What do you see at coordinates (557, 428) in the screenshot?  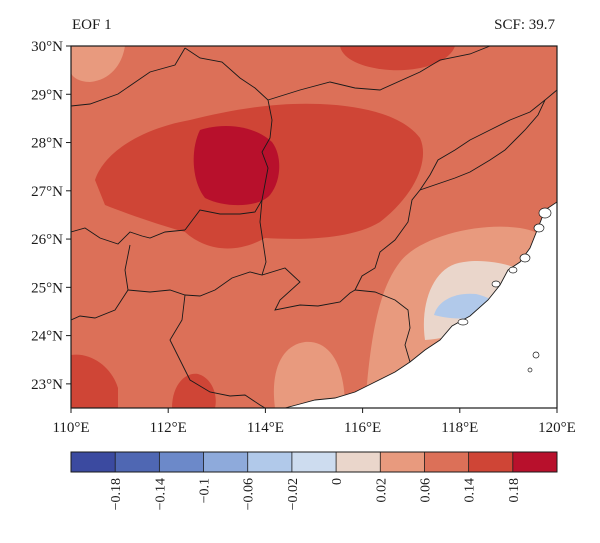 I see `lon-tick-label: 120°E` at bounding box center [557, 428].